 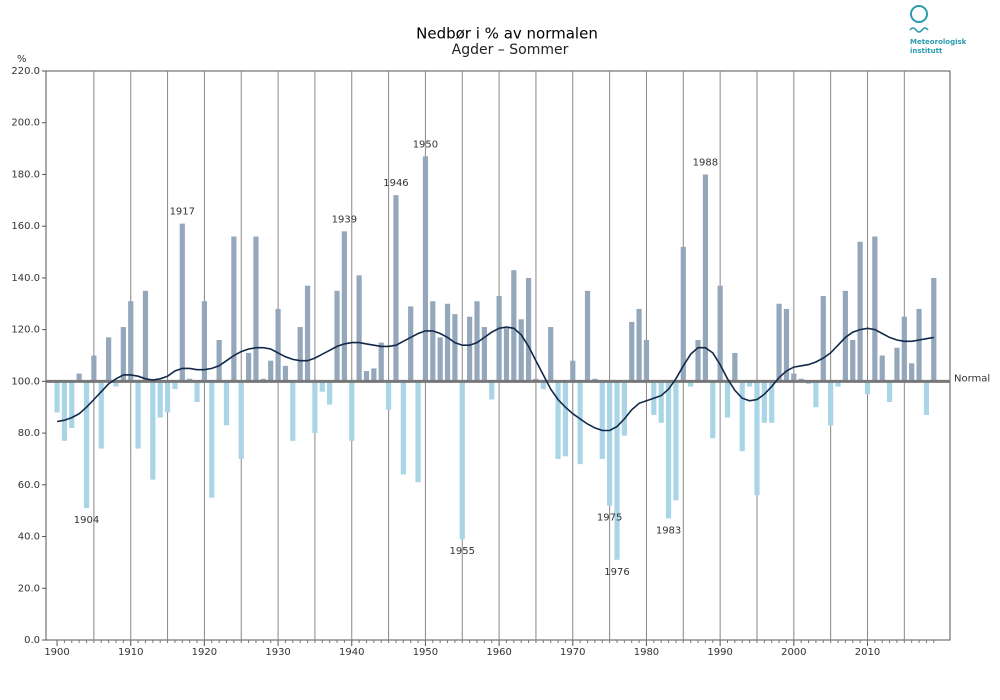 What do you see at coordinates (938, 30) in the screenshot?
I see `logo: Meteorologisk institutt` at bounding box center [938, 30].